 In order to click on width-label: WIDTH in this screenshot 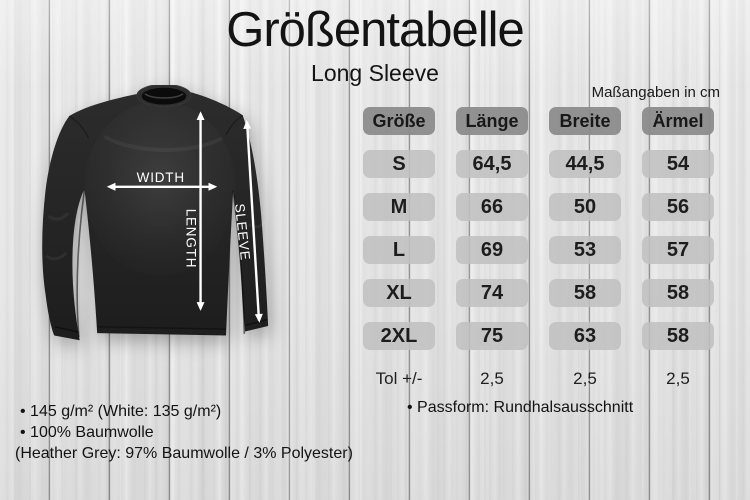, I will do `click(161, 177)`.